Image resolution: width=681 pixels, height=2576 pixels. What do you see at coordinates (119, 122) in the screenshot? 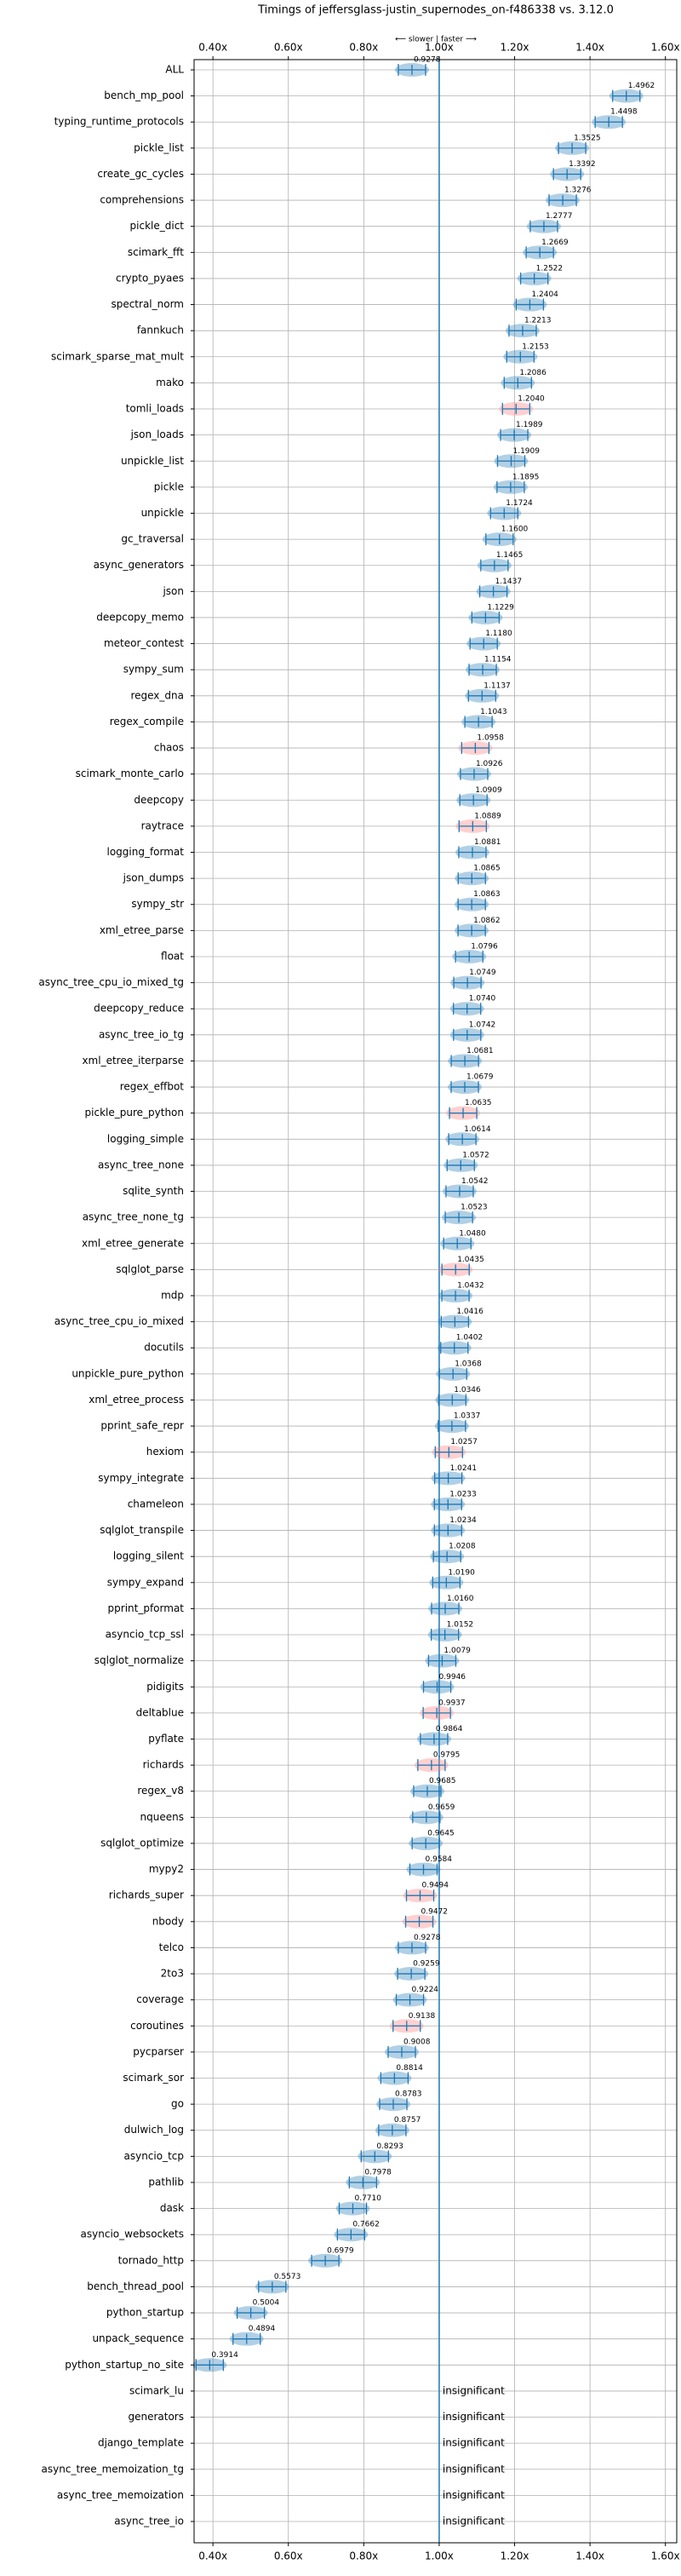
I see `category-label: typing_runtime_protocols` at bounding box center [119, 122].